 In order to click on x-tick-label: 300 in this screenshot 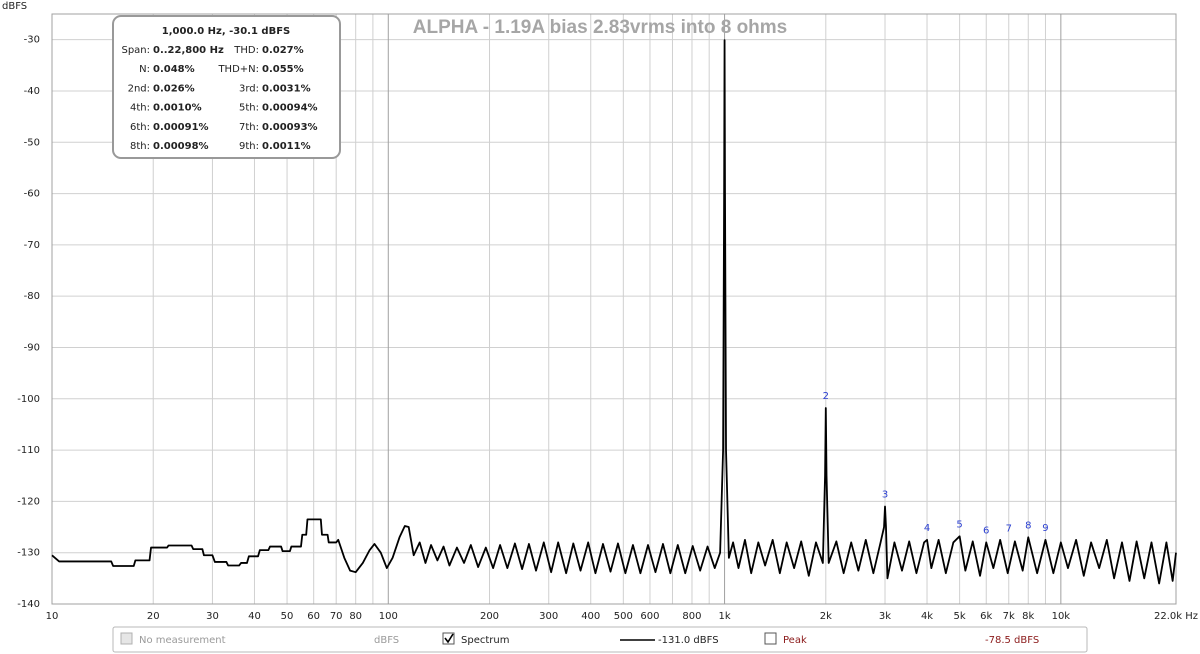, I will do `click(548, 616)`.